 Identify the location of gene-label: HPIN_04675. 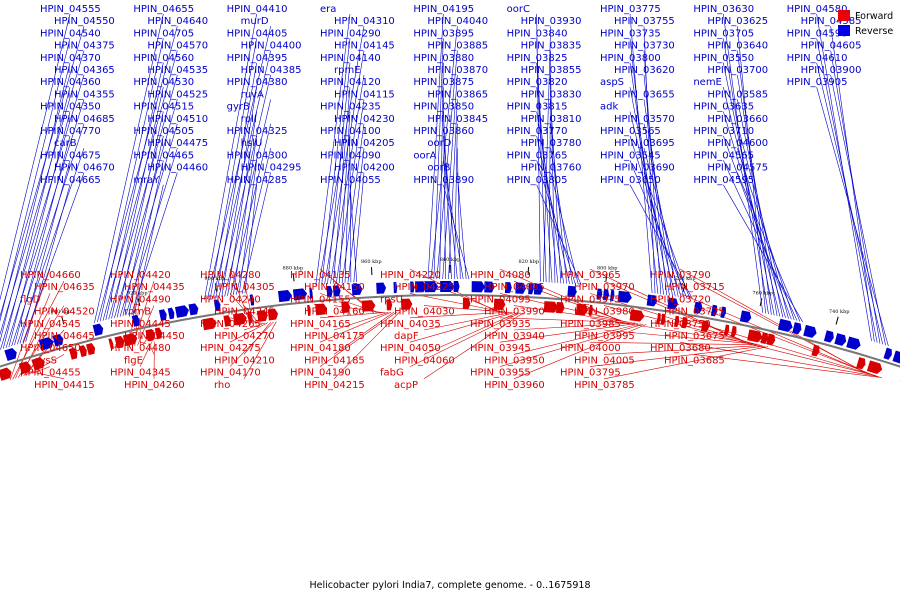
(70, 155).